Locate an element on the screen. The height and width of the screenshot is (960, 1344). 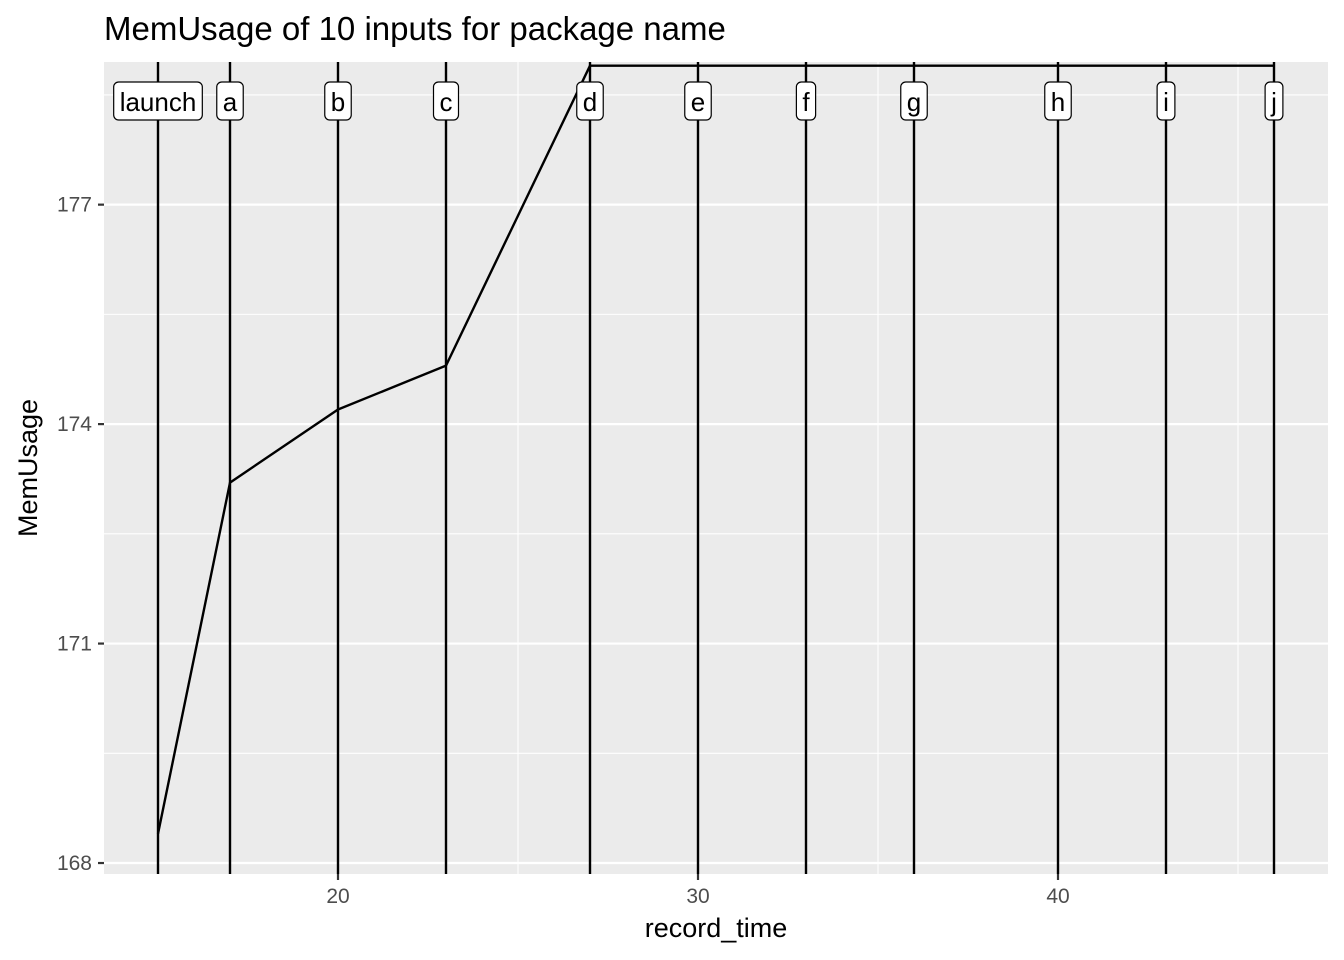
y-tick-label: 174 is located at coordinates (74, 424).